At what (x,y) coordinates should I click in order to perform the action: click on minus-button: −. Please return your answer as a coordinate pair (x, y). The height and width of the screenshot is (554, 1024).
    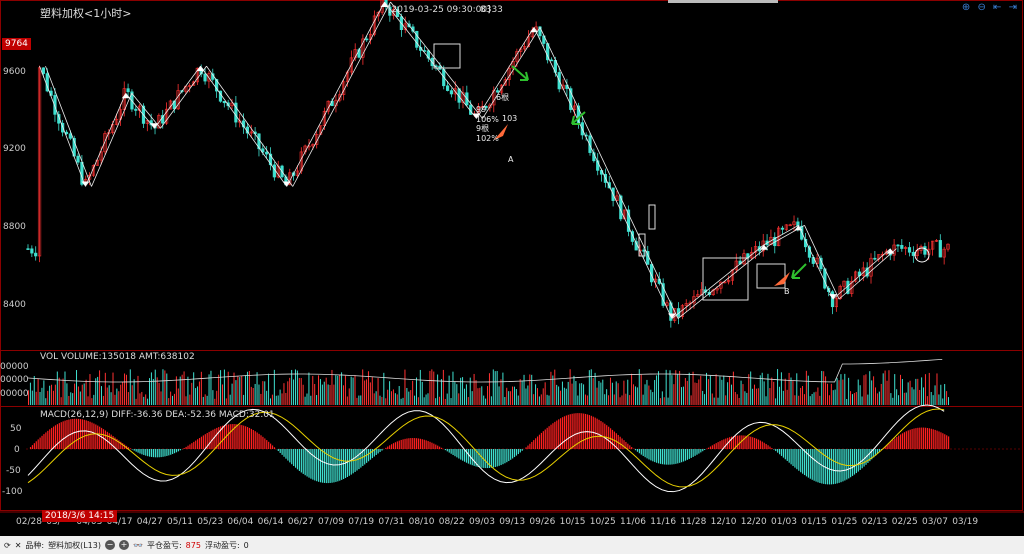
    Looking at the image, I should click on (110, 545).